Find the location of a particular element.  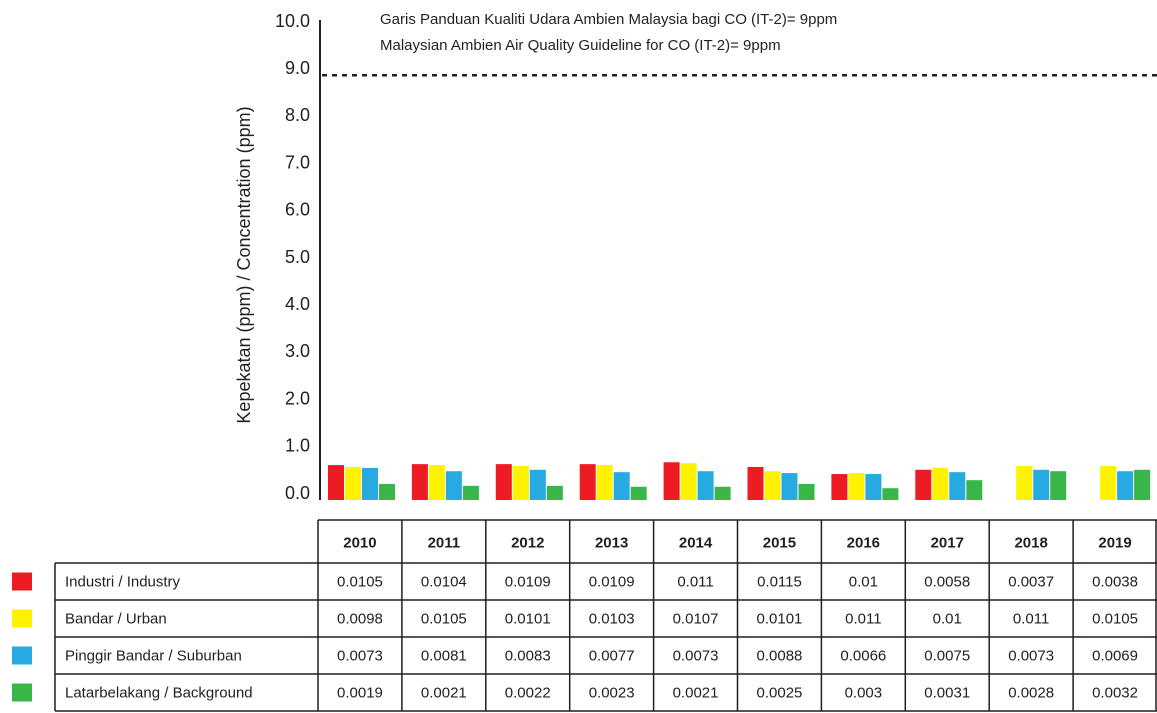

y-tick-label: 2.0 is located at coordinates (297, 398).